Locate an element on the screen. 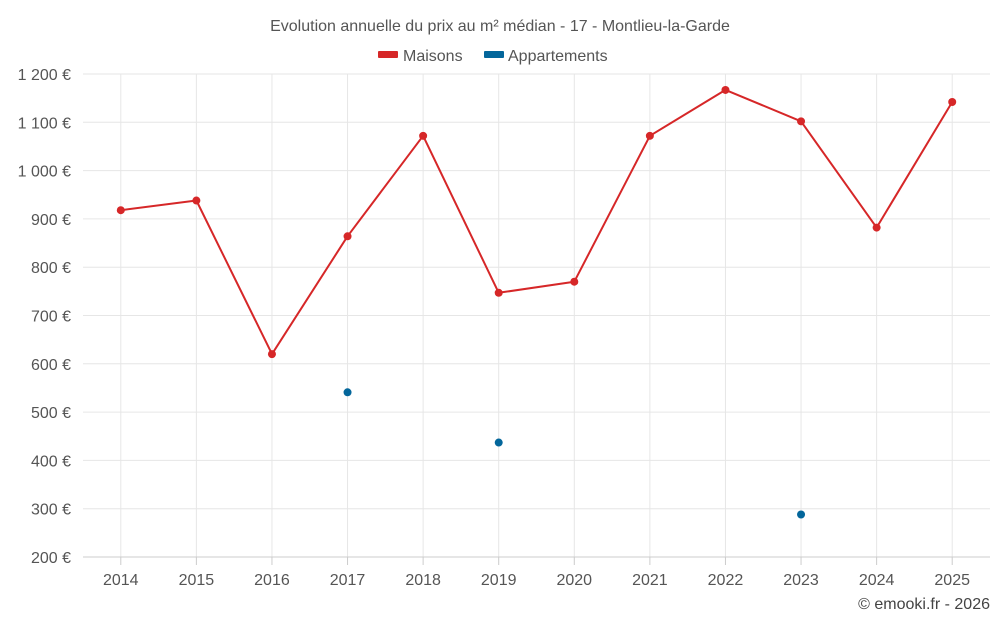 The height and width of the screenshot is (630, 1000). y-tick-label: 600 € is located at coordinates (51, 365).